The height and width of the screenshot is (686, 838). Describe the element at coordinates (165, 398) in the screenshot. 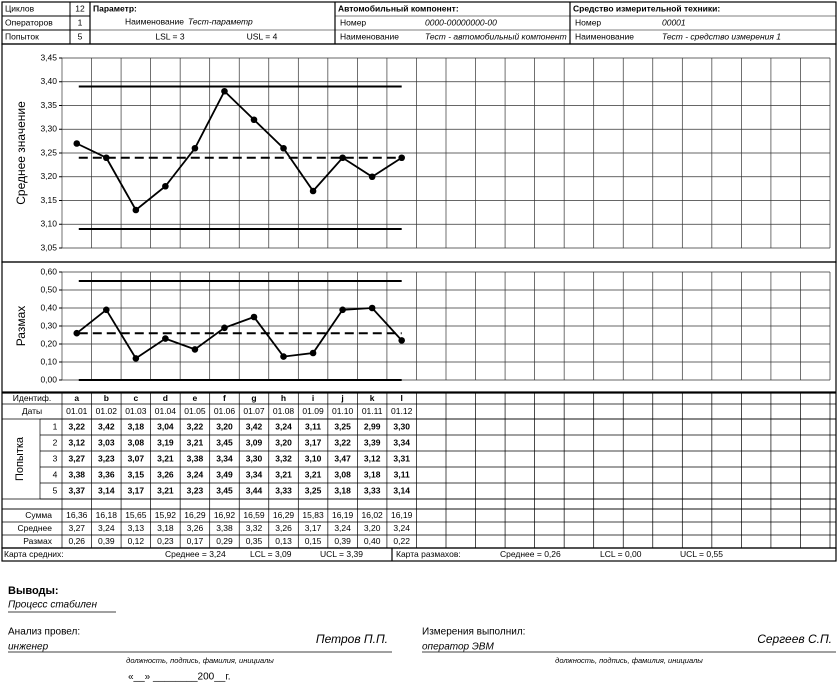

I see `cell: d` at that location.